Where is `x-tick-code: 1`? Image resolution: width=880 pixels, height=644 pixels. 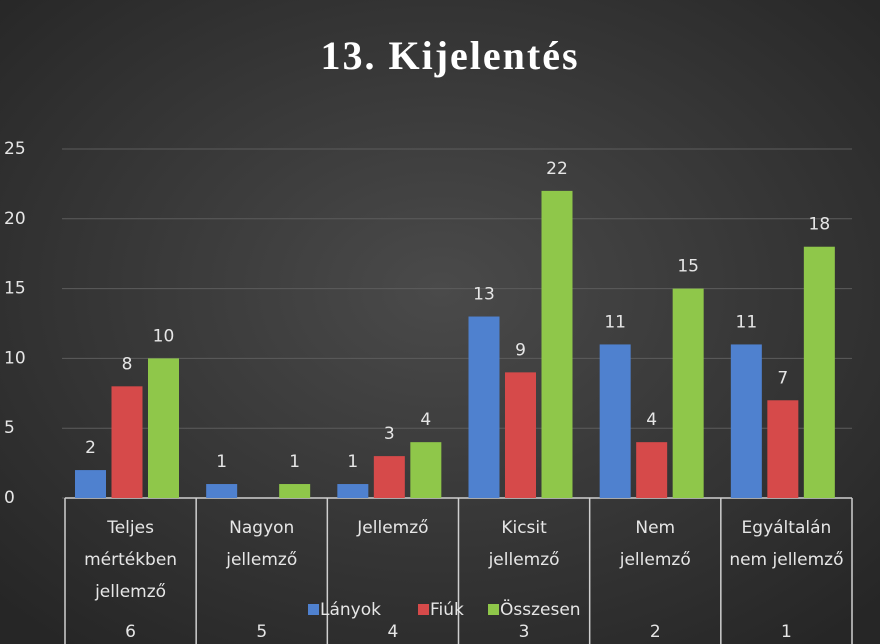
x-tick-code: 1 is located at coordinates (786, 632).